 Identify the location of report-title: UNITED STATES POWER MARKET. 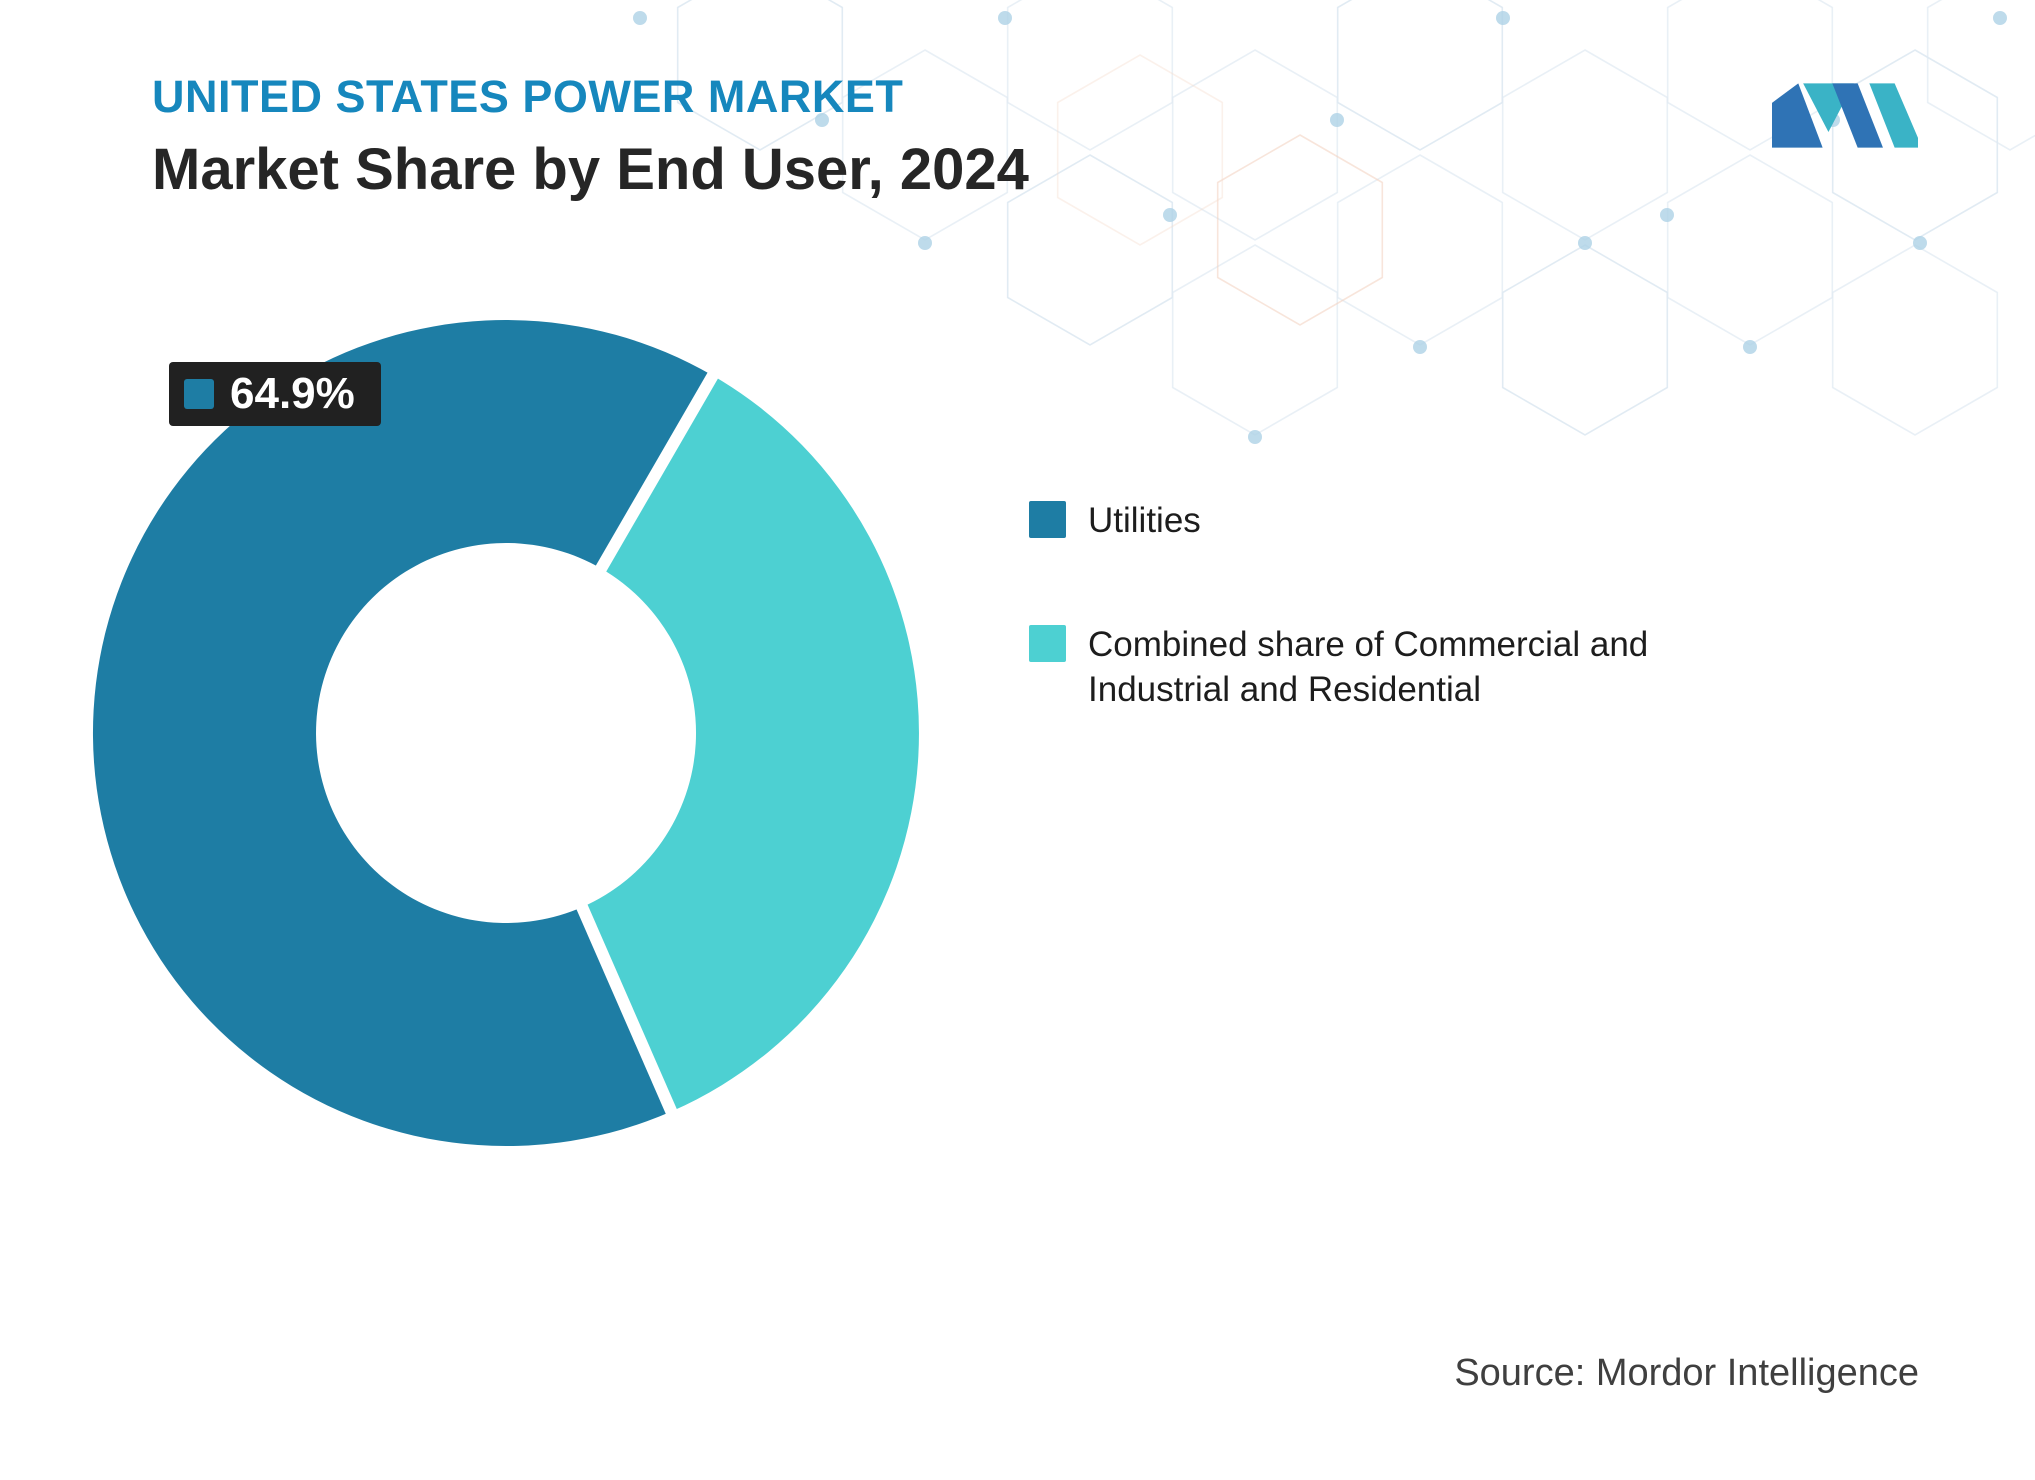
(528, 96).